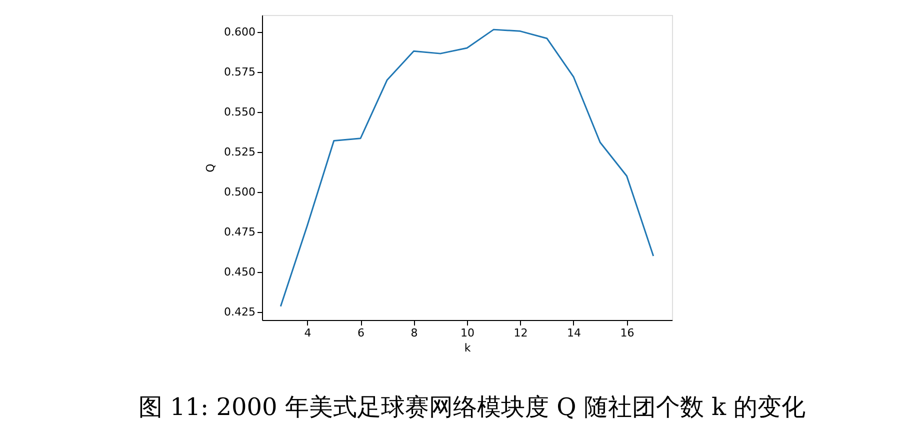 Image resolution: width=918 pixels, height=439 pixels. I want to click on y-tick-label: 0.550, so click(240, 111).